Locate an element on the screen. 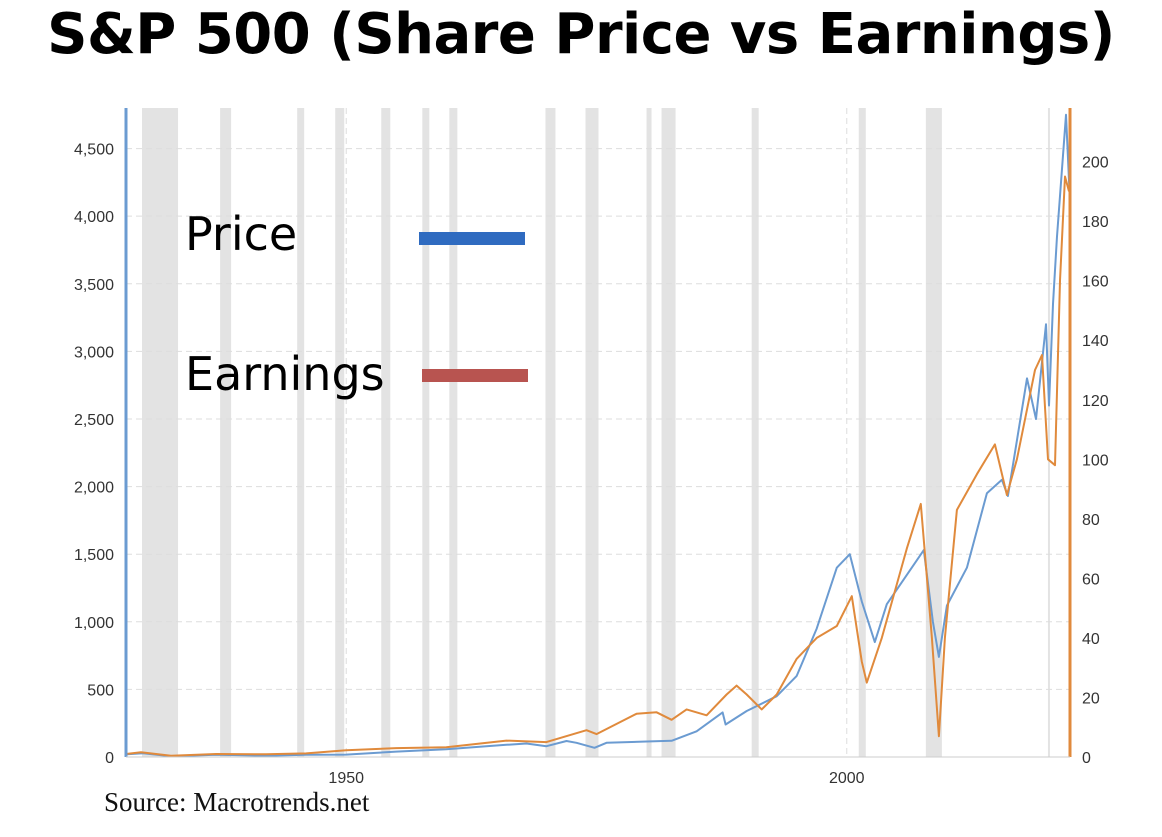 Image resolution: width=1162 pixels, height=837 pixels. y-right-tick-label: 160 is located at coordinates (1095, 282).